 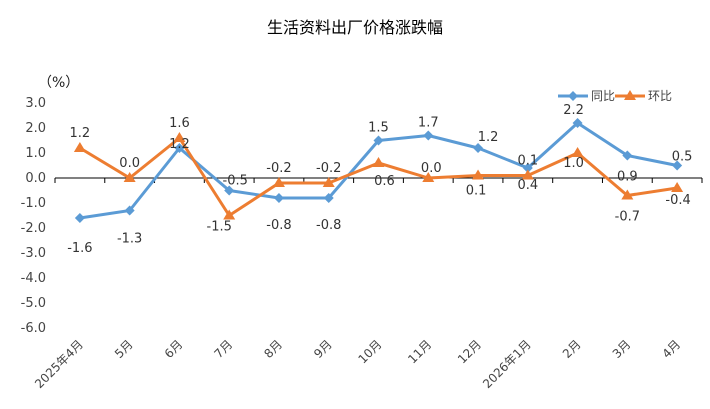 What do you see at coordinates (59, 364) in the screenshot?
I see `x-tick-label: 2025年4月` at bounding box center [59, 364].